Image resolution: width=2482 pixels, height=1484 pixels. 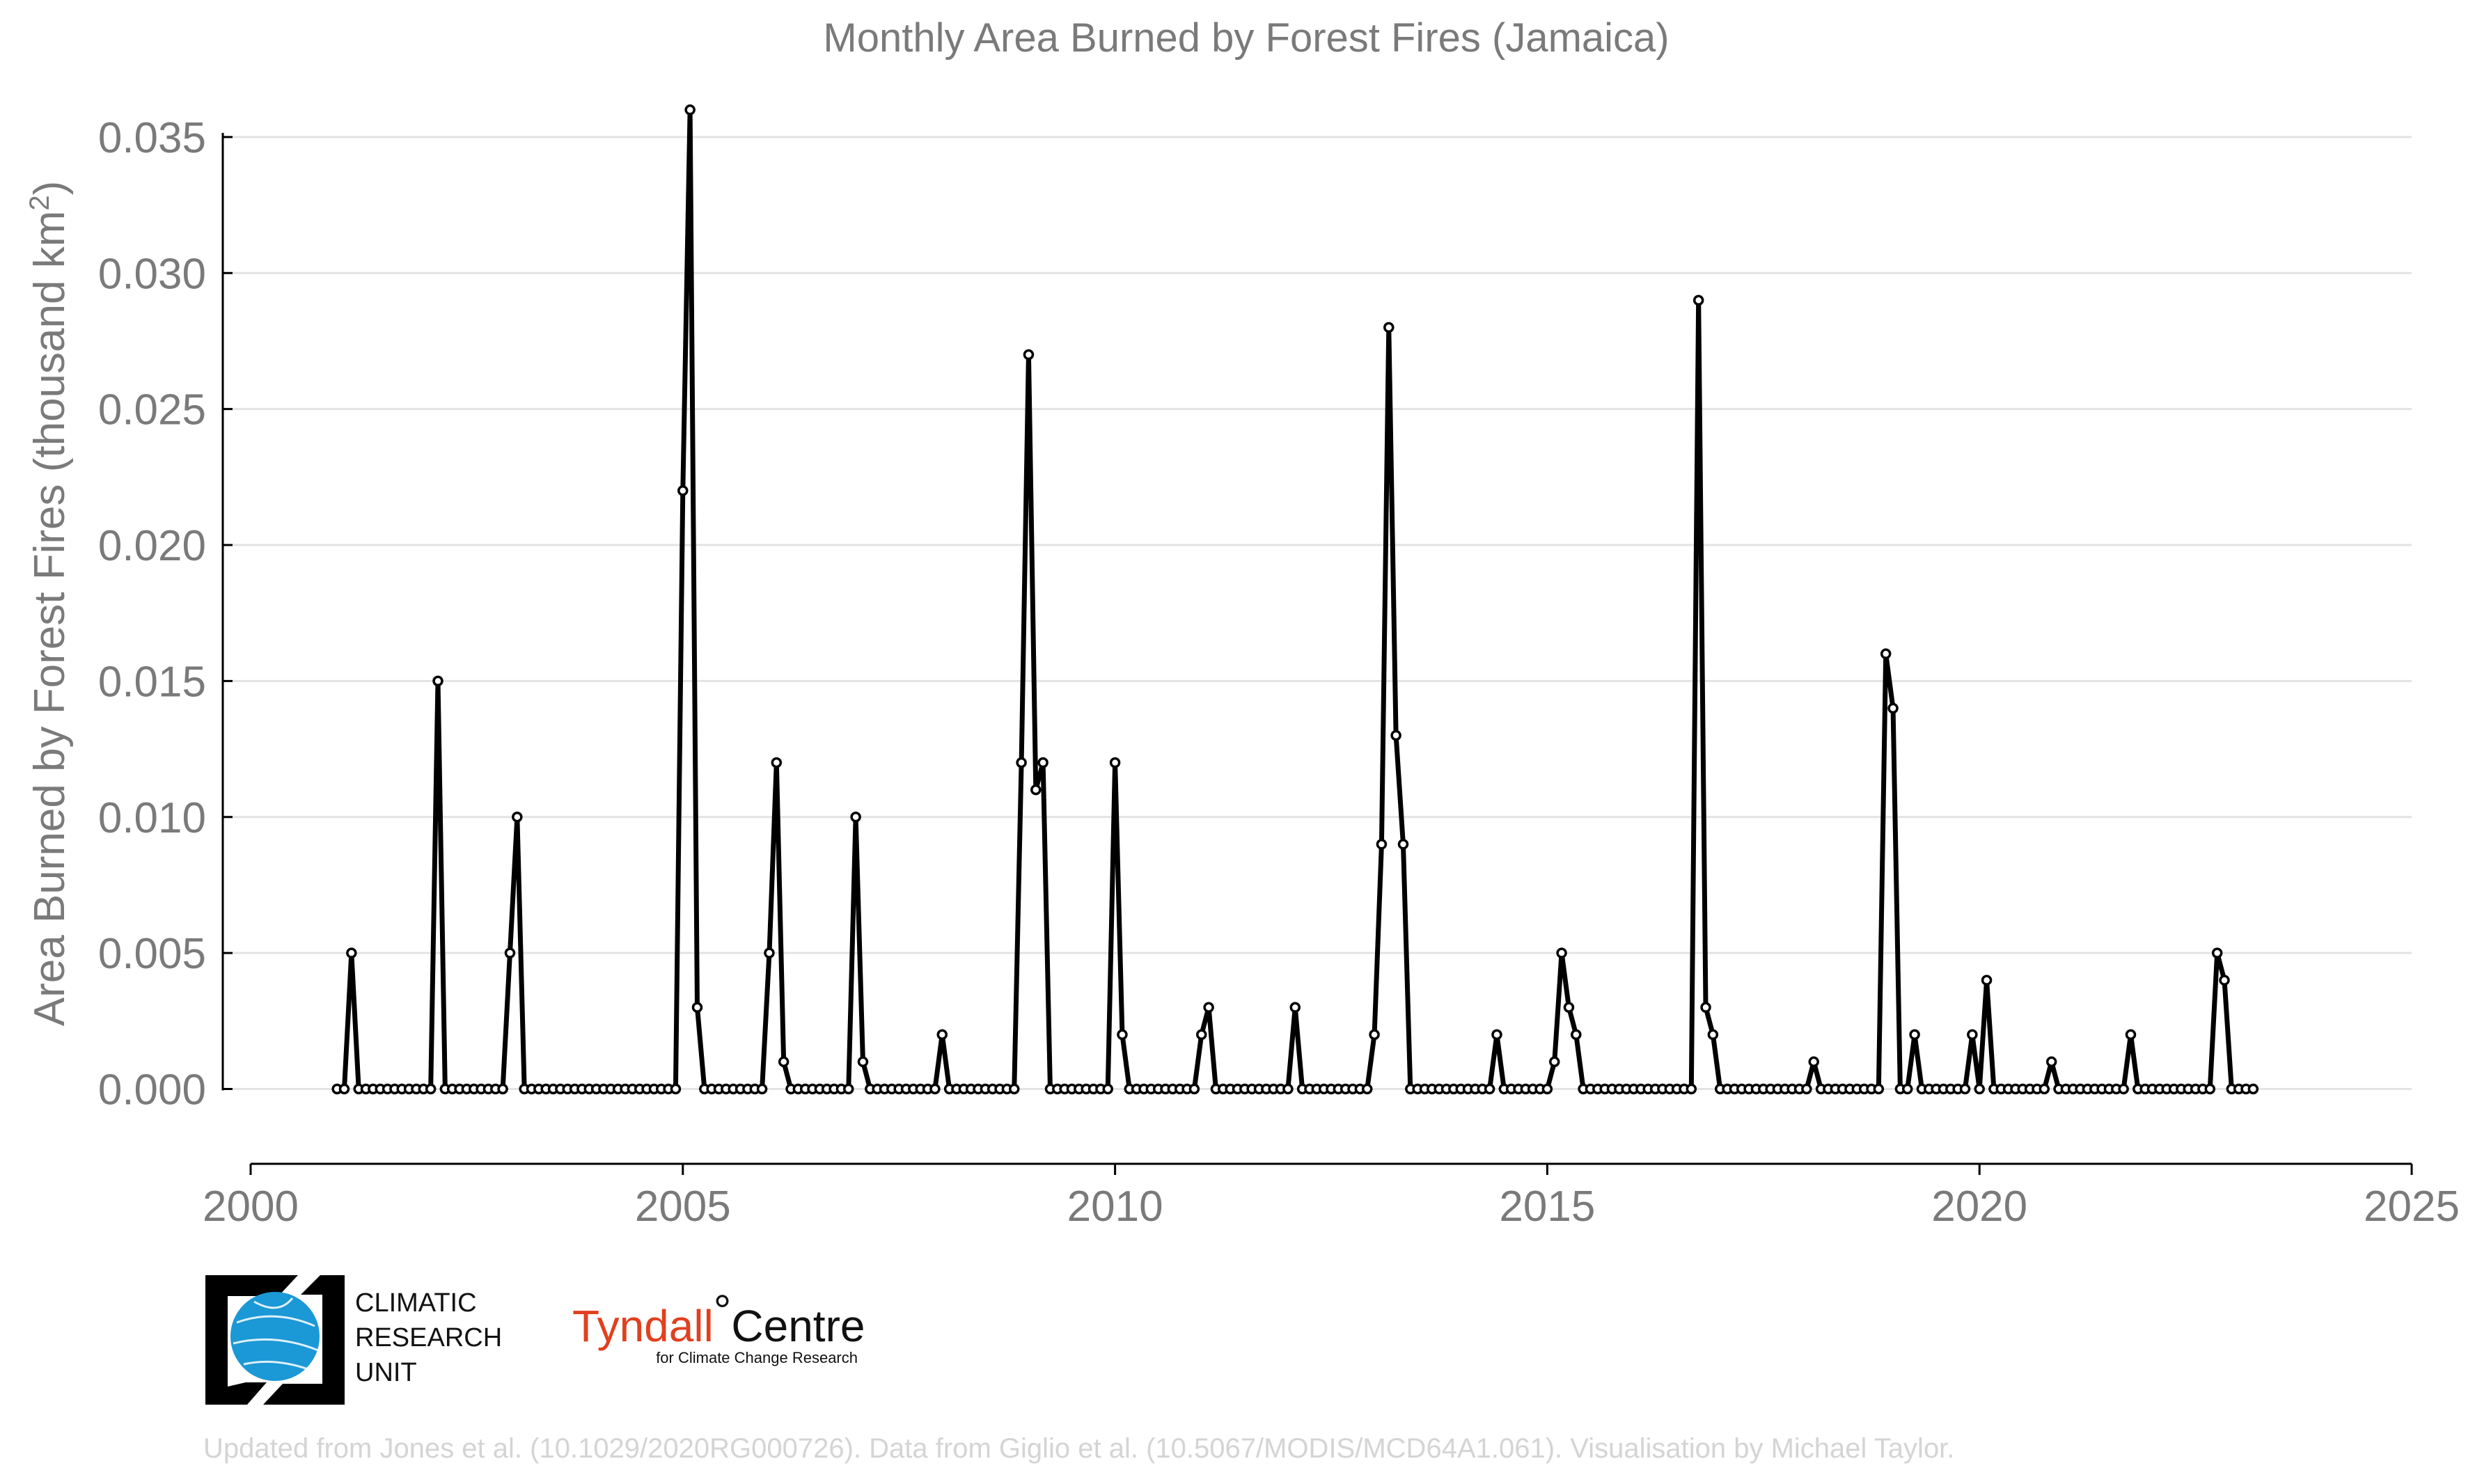 What do you see at coordinates (39, 202) in the screenshot?
I see `y-axis-title-superscript: 2` at bounding box center [39, 202].